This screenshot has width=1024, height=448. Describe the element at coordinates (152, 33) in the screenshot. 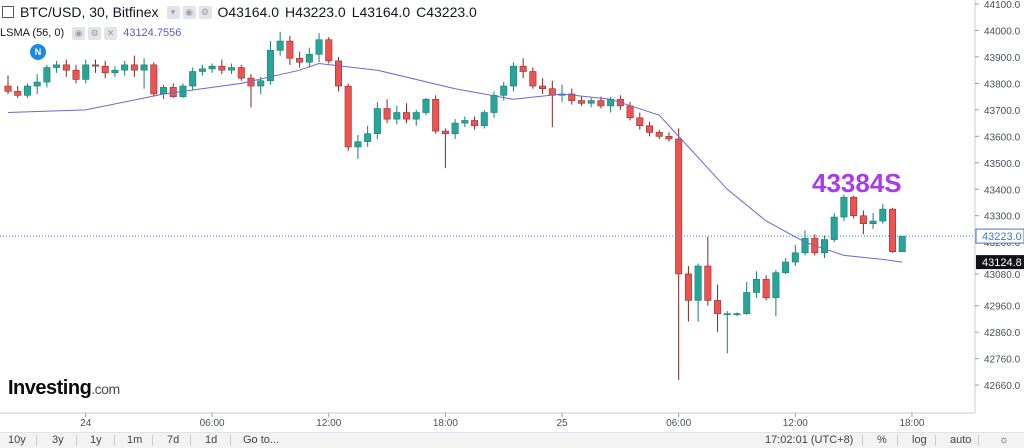

I see `indicator-value: 43124.7556` at that location.